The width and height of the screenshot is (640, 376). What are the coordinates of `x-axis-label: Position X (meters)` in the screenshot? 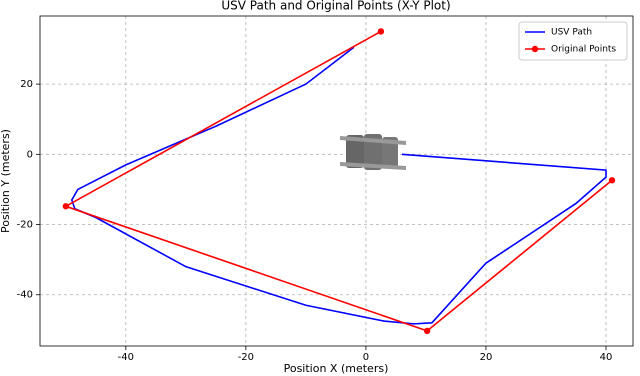 It's located at (336, 368).